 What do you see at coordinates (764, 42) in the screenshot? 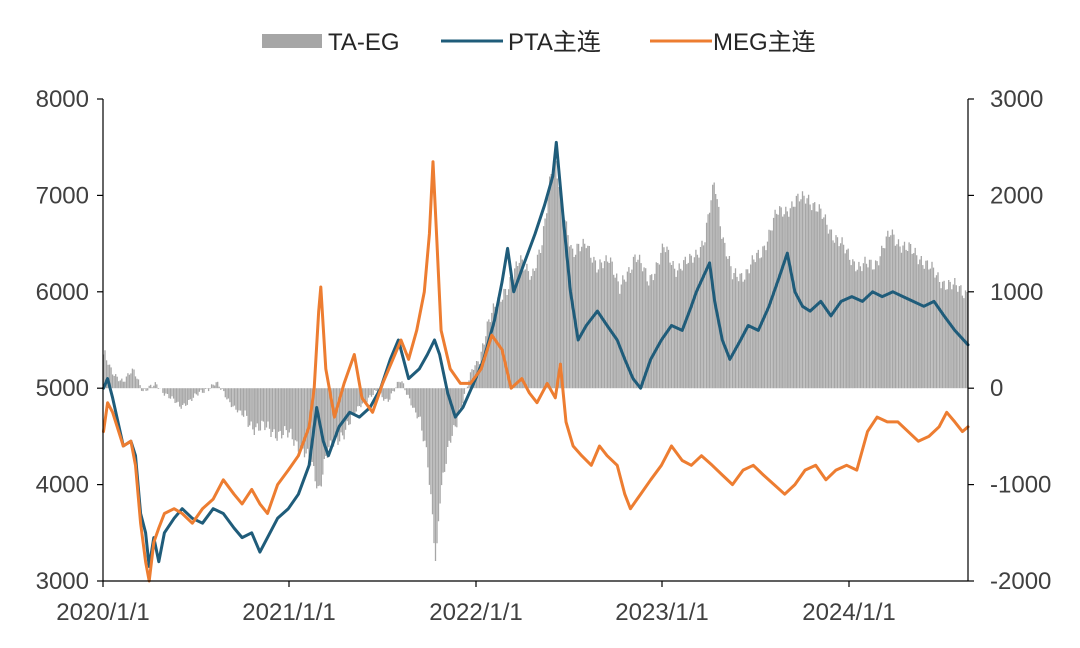
I see `legend-label-meg: MEG主连` at bounding box center [764, 42].